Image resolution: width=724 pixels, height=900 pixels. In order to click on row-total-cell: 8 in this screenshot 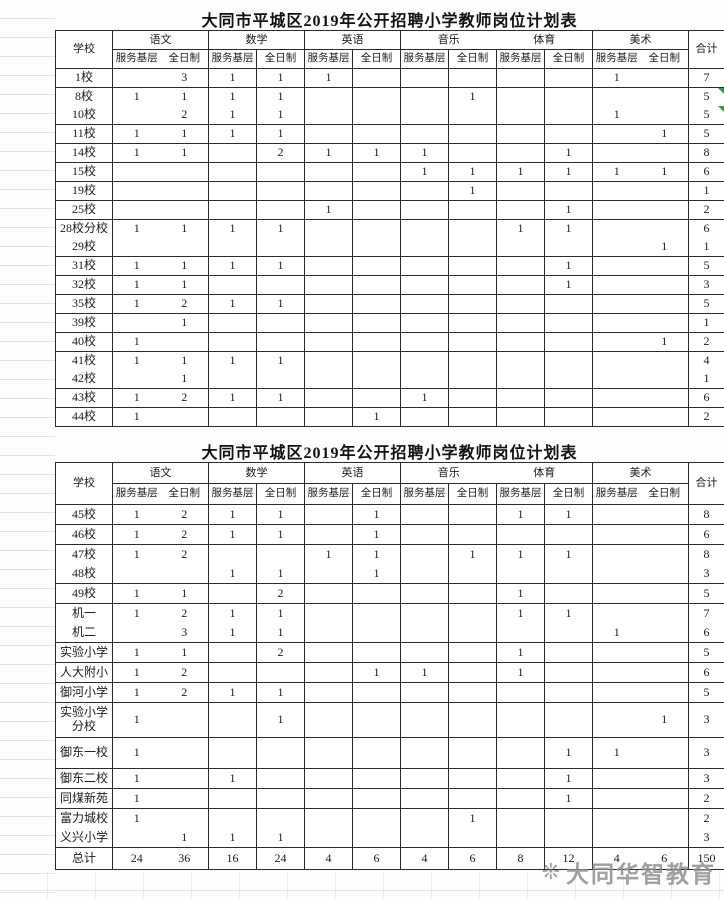, I will do `click(706, 554)`.